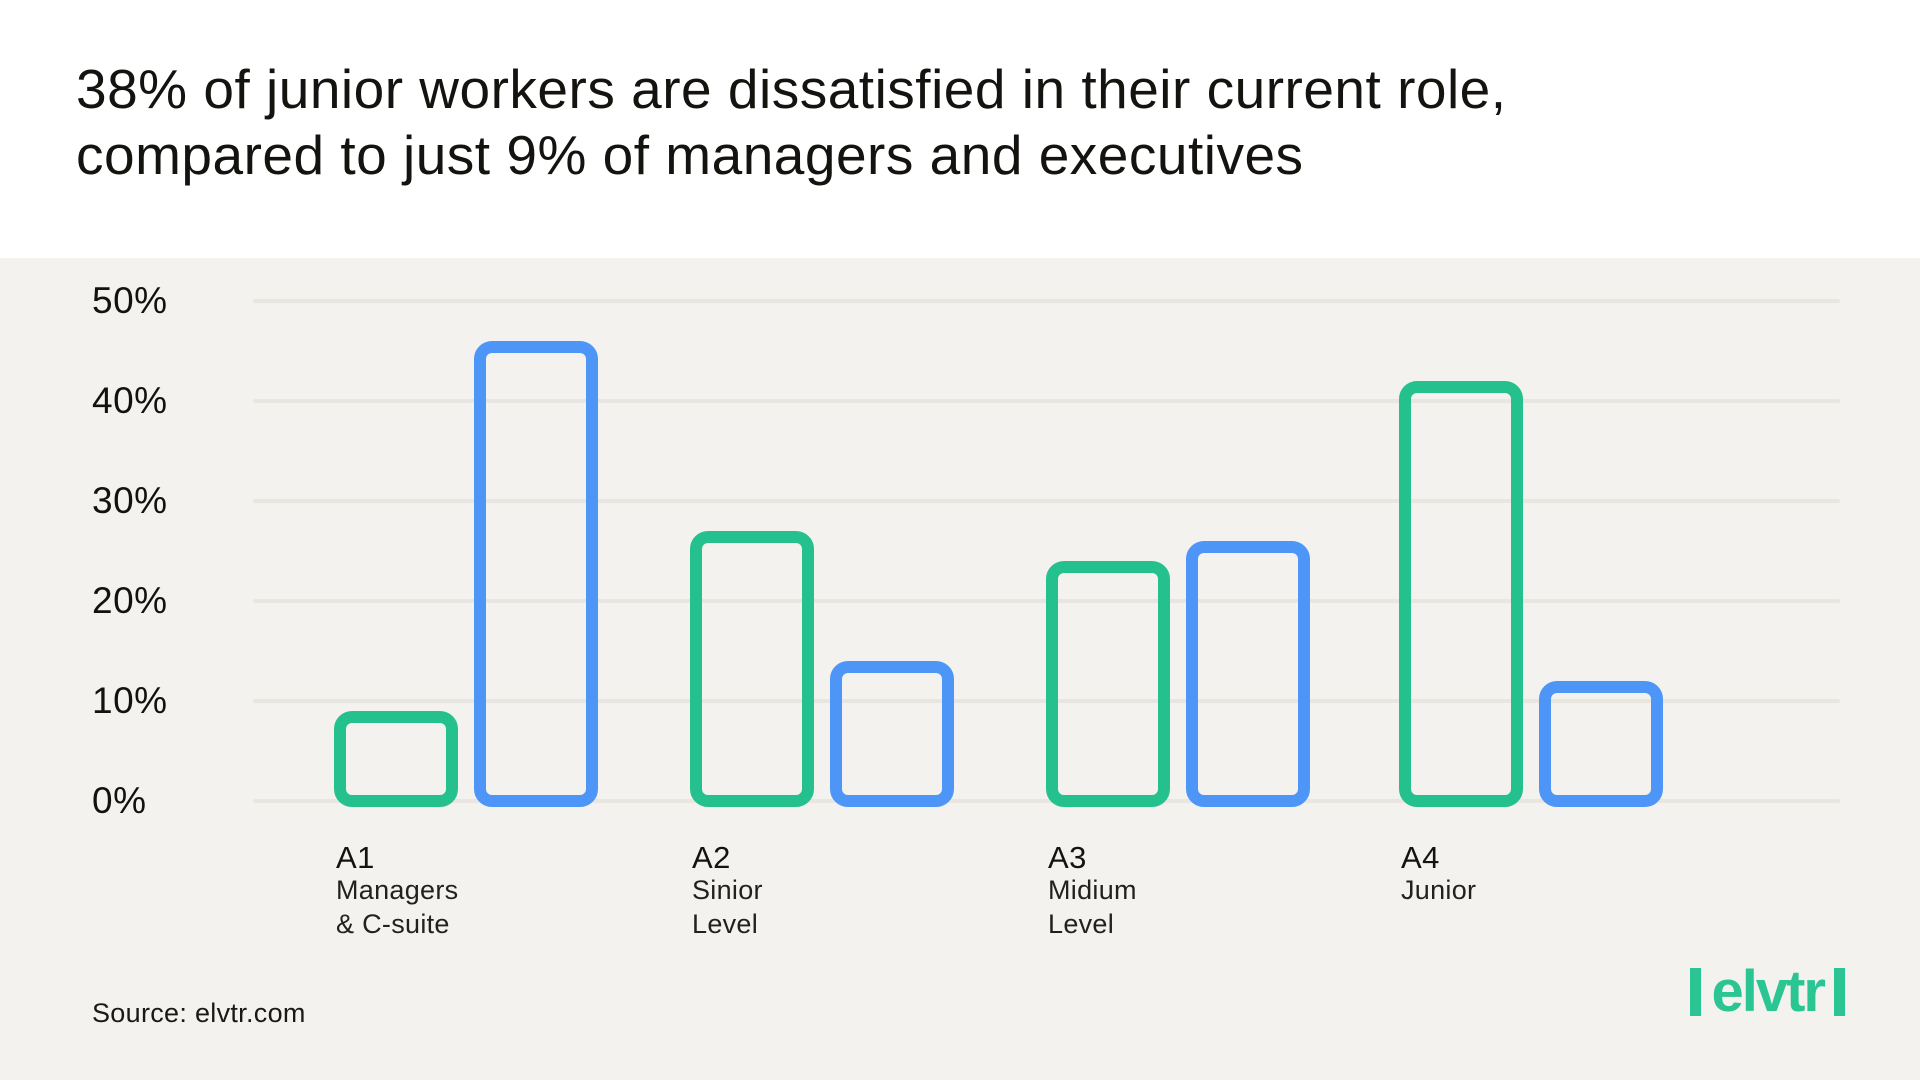 The width and height of the screenshot is (1920, 1080). Describe the element at coordinates (130, 300) in the screenshot. I see `y-axis-tick-label: 50%` at that location.